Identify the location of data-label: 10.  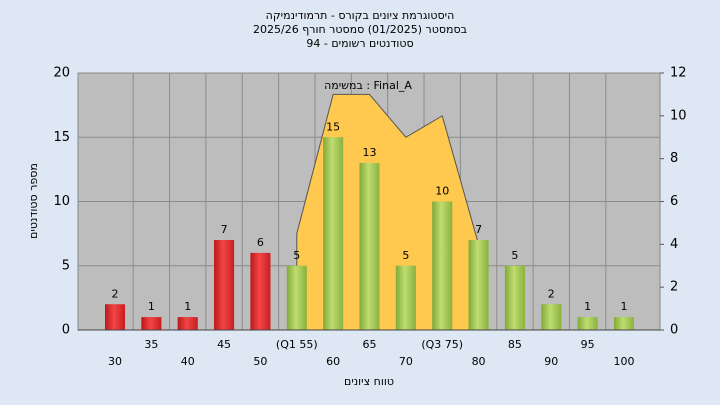
(442, 191).